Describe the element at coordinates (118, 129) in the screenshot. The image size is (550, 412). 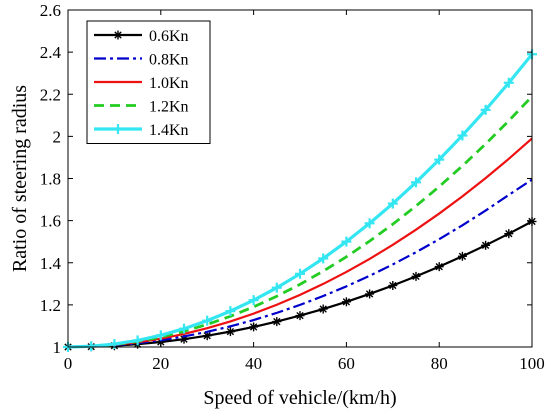
I see `legend-marker-1.4Kn` at that location.